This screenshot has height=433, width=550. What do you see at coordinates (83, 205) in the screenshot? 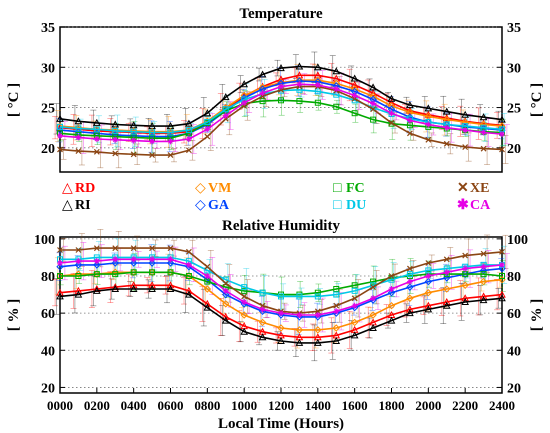
I see `legend-label-RI: RI` at bounding box center [83, 205].